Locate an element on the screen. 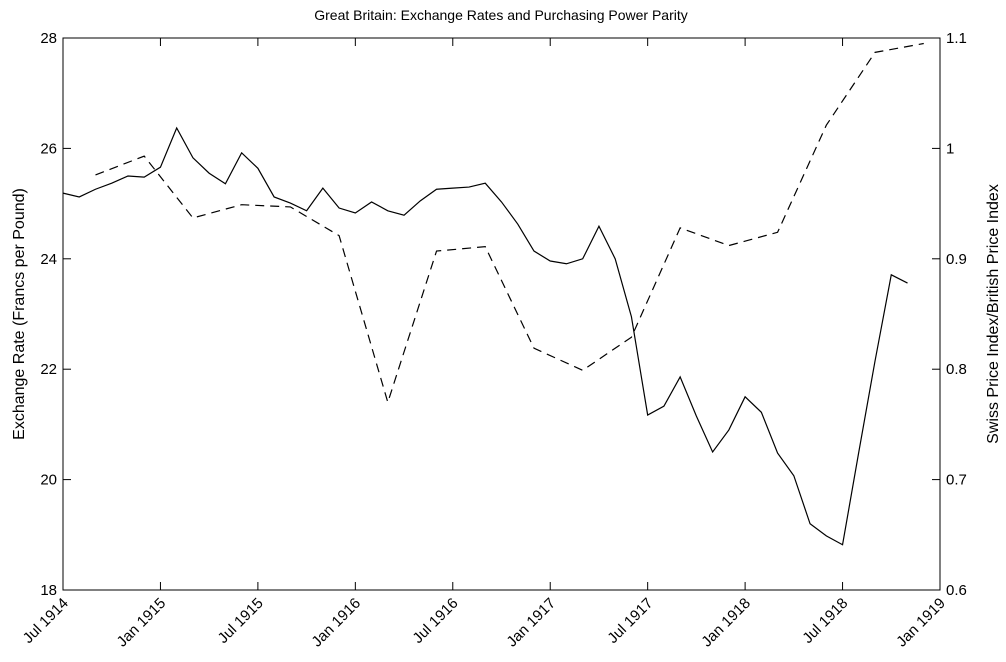  y2-tick-label: 0.9 is located at coordinates (956, 259).